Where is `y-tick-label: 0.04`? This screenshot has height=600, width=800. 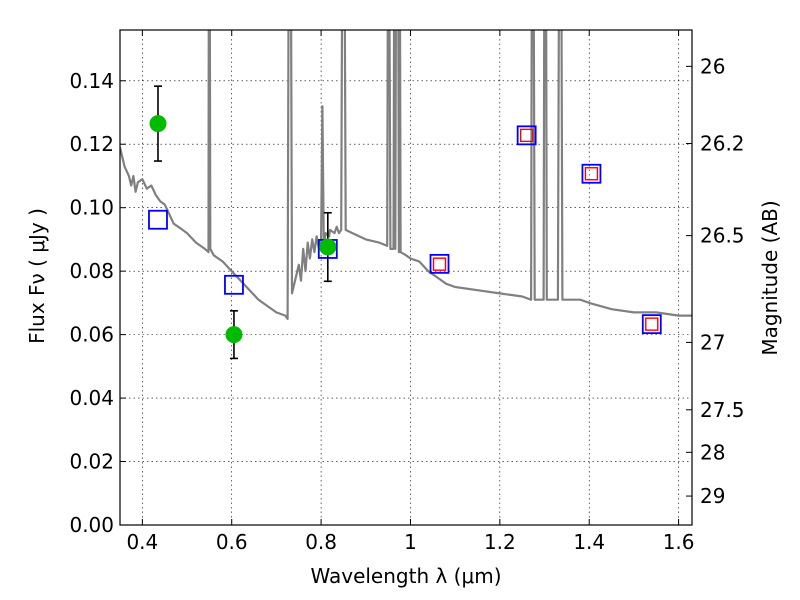 y-tick-label: 0.04 is located at coordinates (91, 398).